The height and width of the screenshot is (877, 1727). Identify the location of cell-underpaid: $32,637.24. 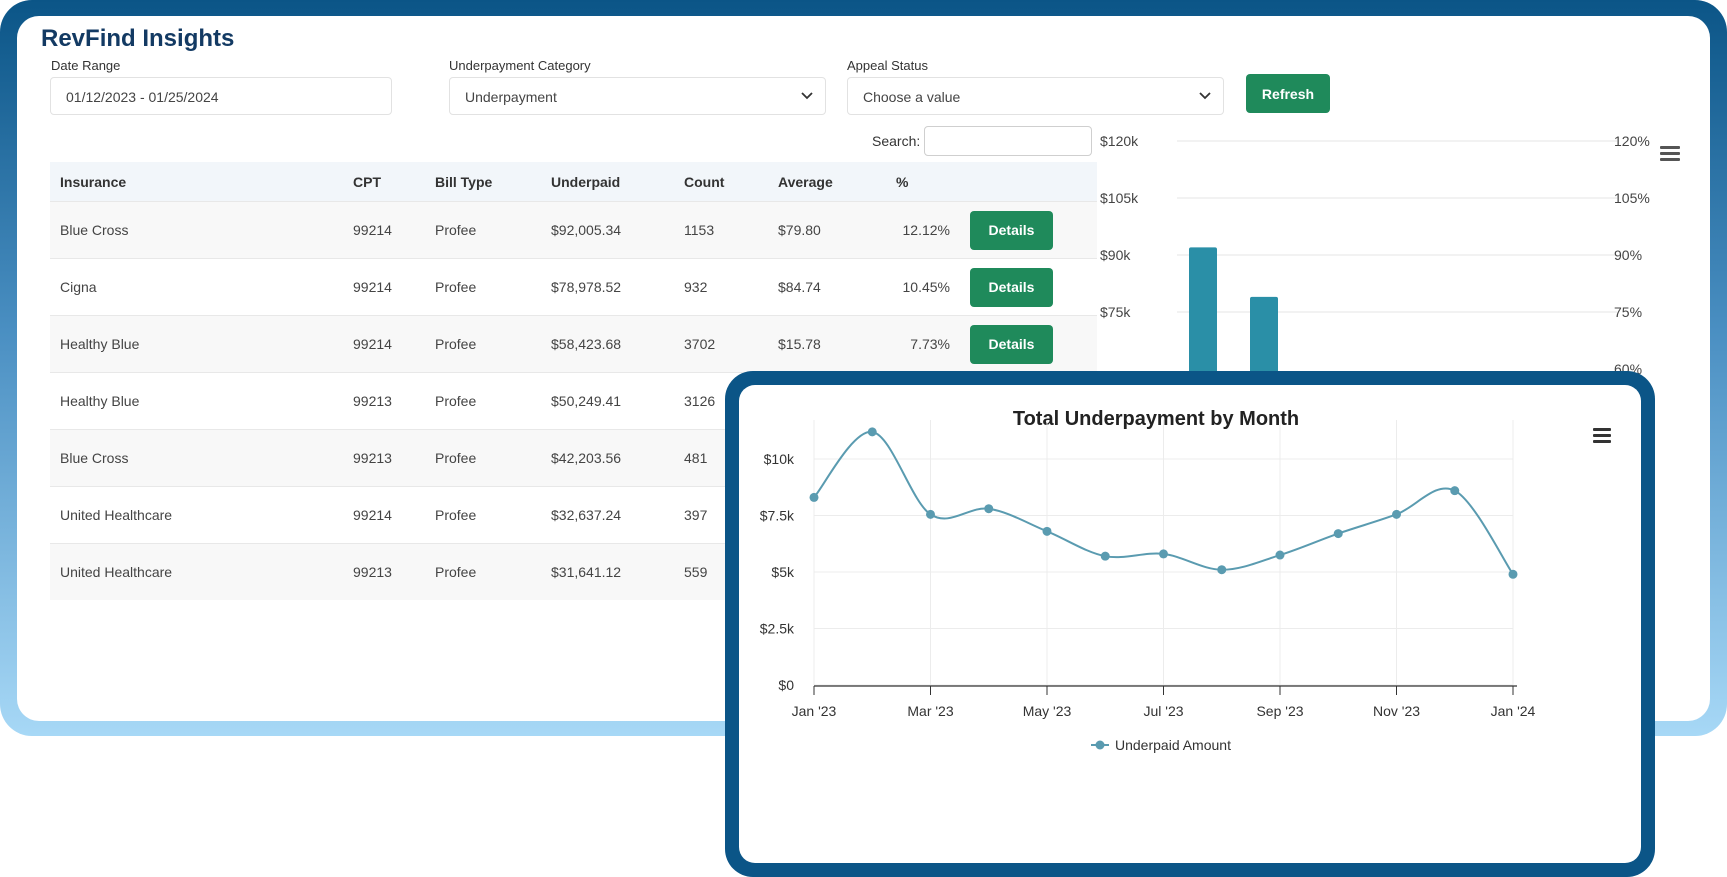
(607, 515).